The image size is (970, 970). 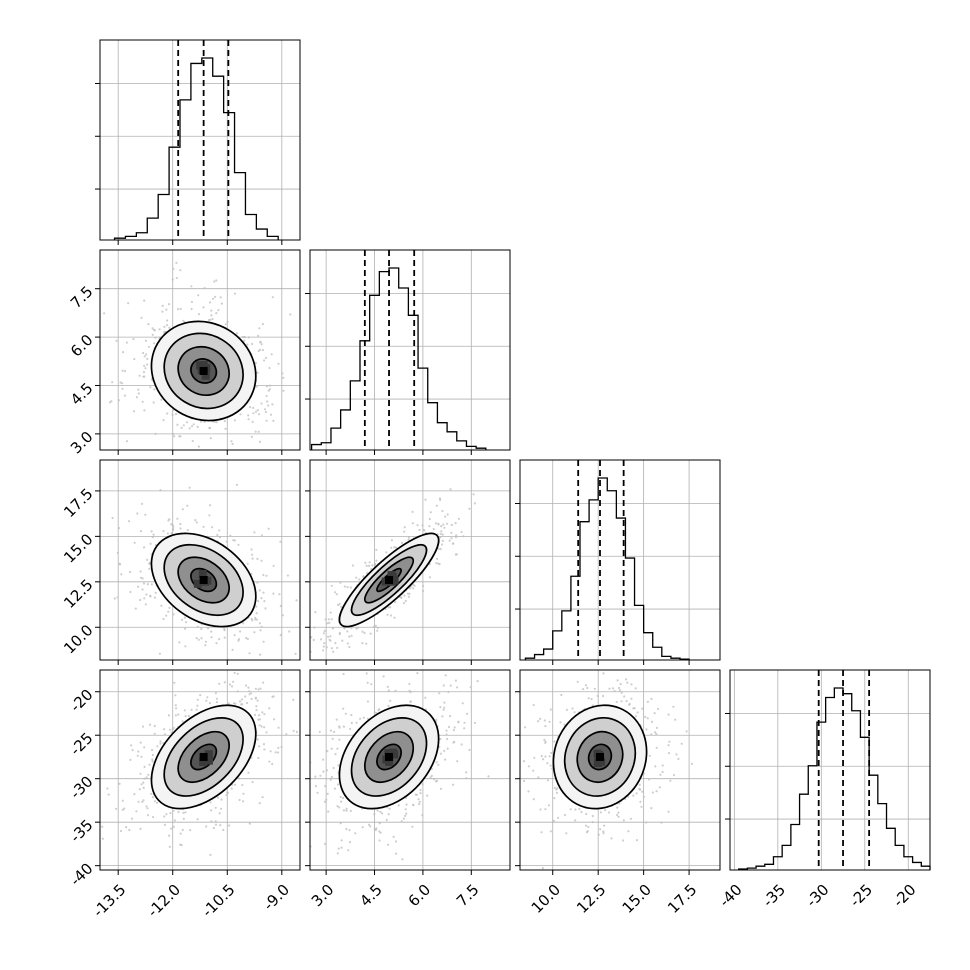 I want to click on y-tick-label-3-0: -40, so click(x=81, y=874).